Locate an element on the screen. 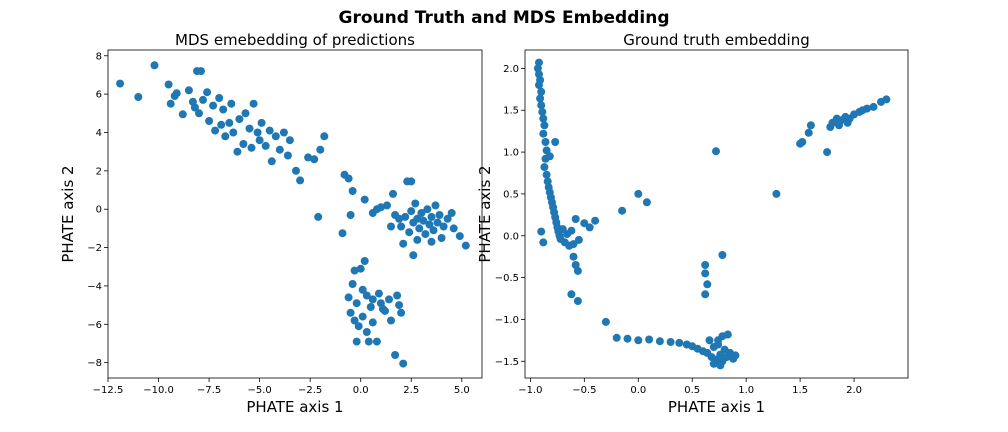  y-tick-label: 1.0 is located at coordinates (511, 153).